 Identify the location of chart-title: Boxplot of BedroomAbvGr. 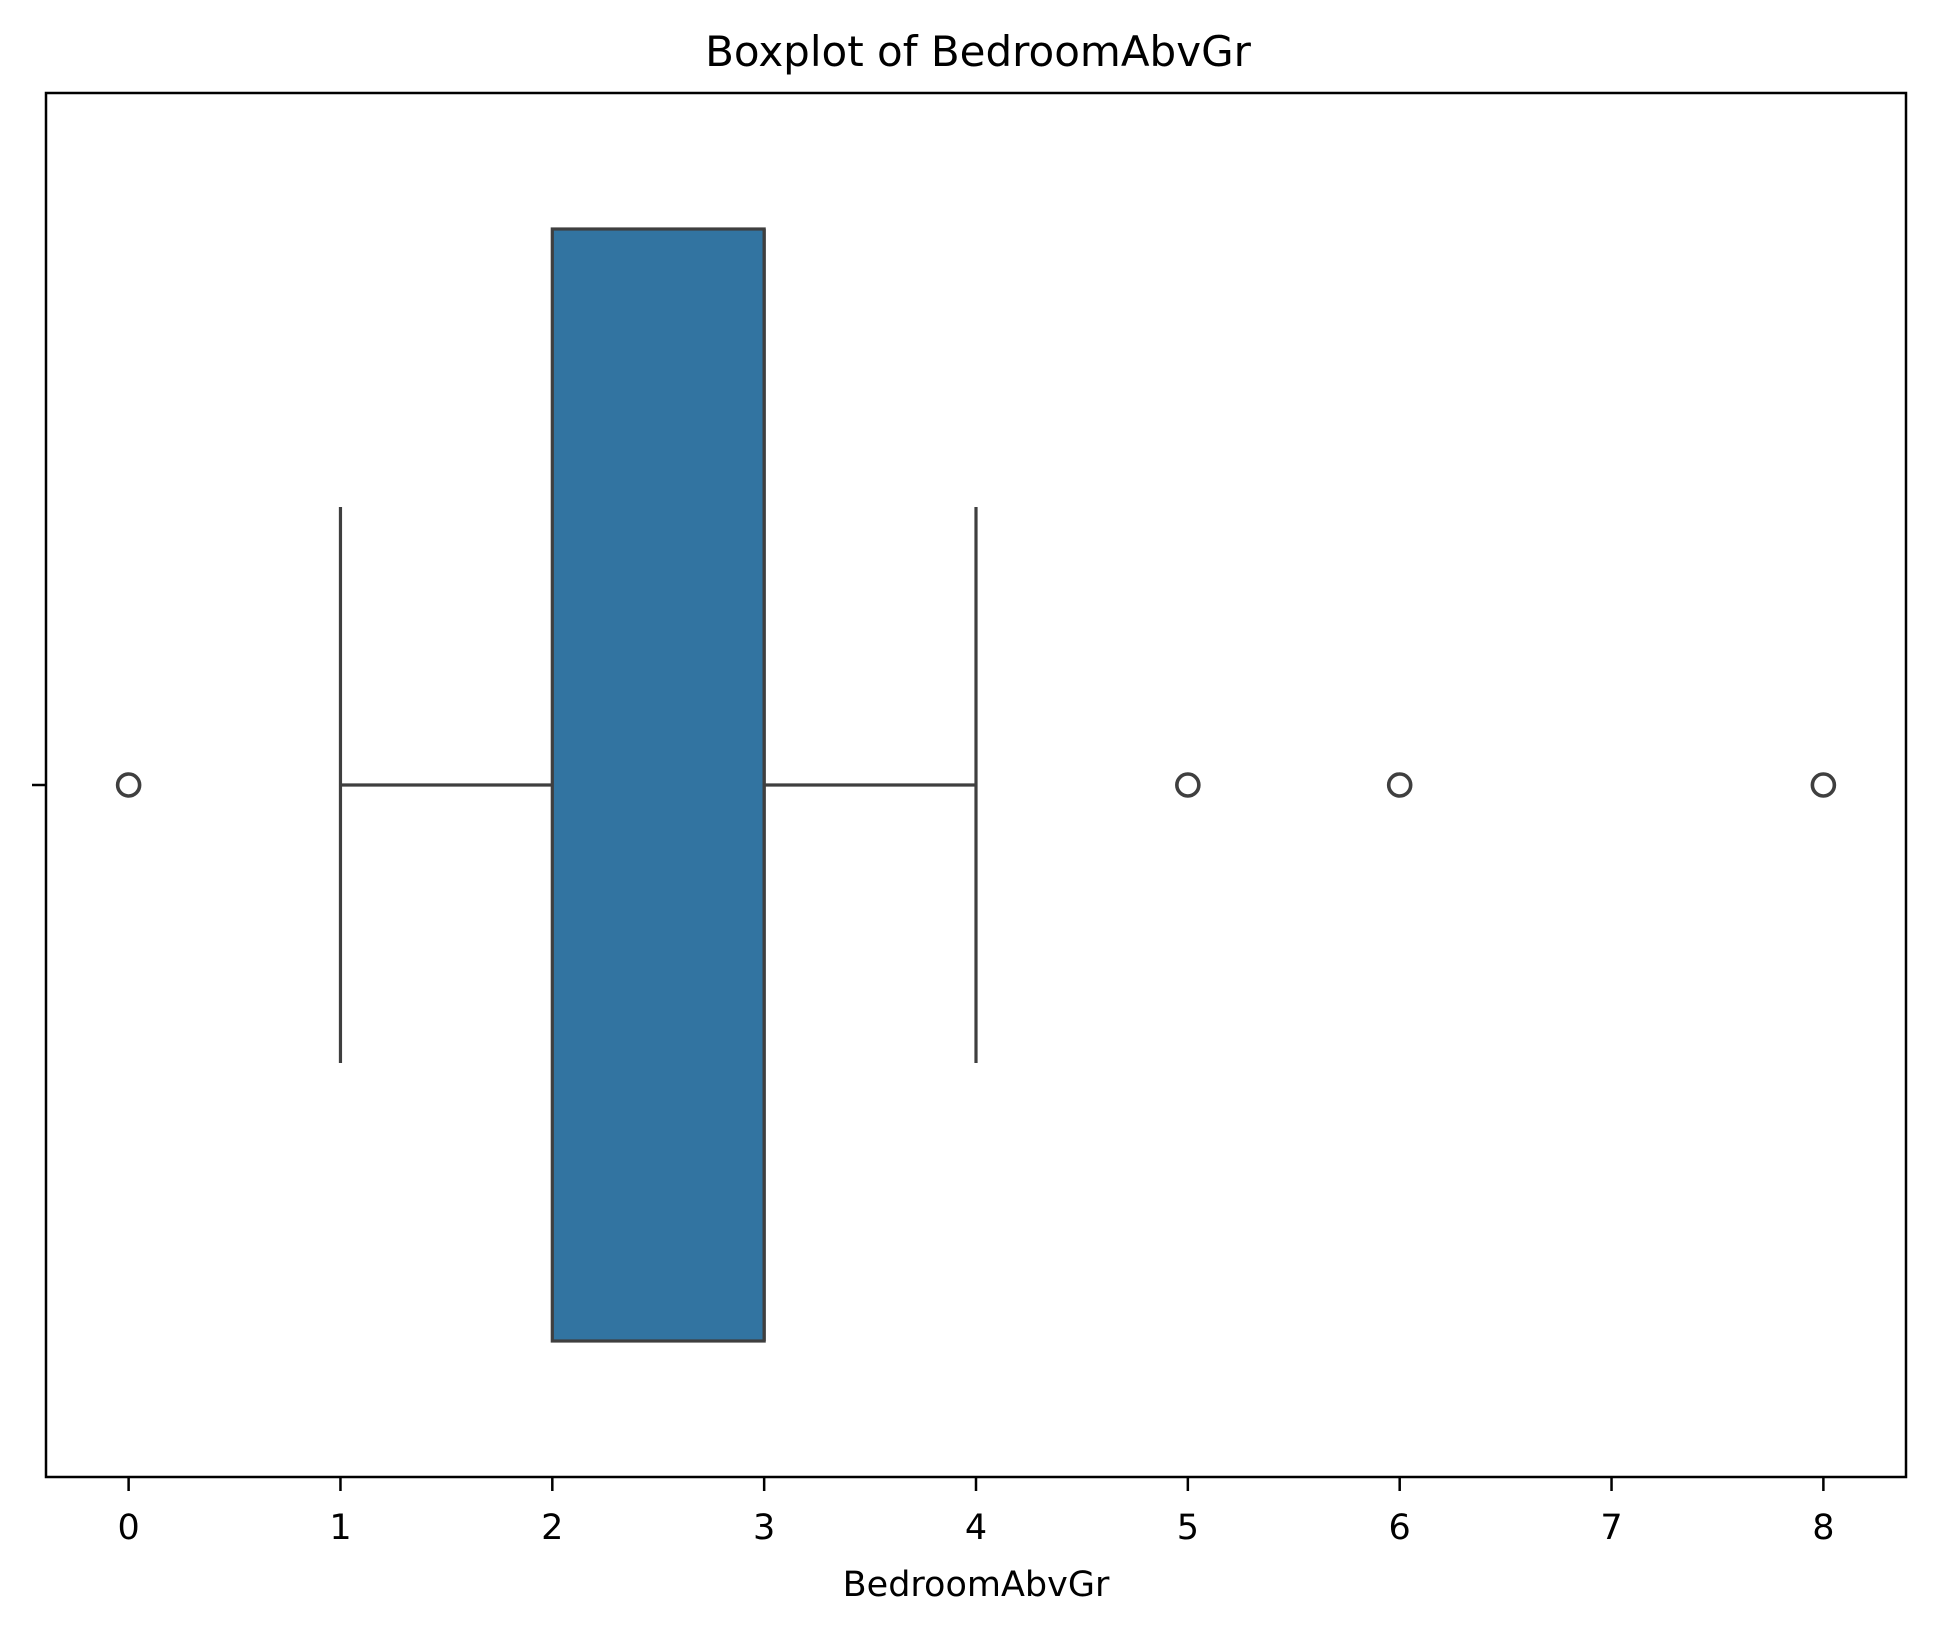
(978, 51).